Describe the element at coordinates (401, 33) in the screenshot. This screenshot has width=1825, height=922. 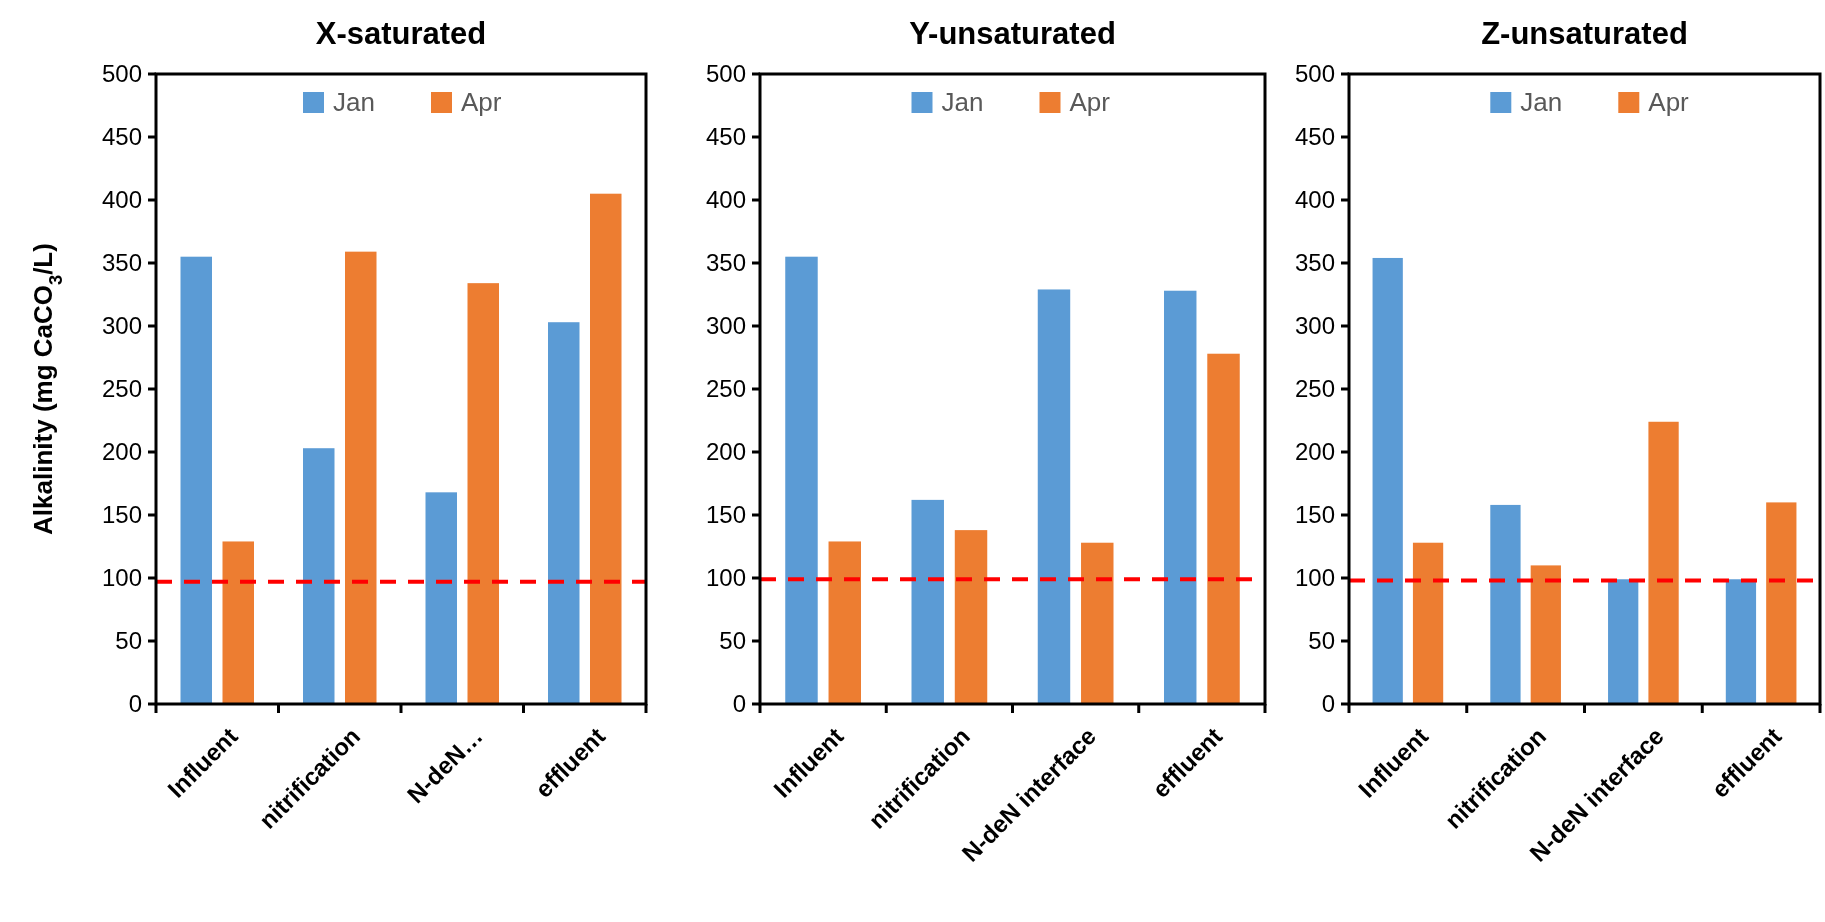
I see `chart-title: X-saturated` at that location.